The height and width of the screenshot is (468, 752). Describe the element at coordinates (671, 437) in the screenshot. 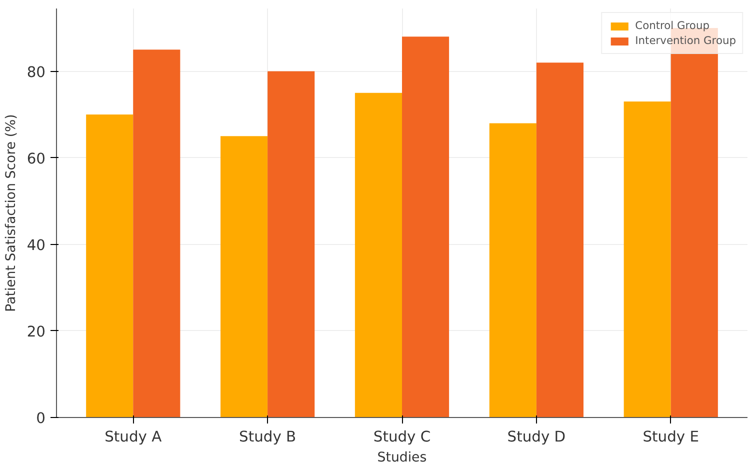

I see `x-tick-label: Study E` at that location.